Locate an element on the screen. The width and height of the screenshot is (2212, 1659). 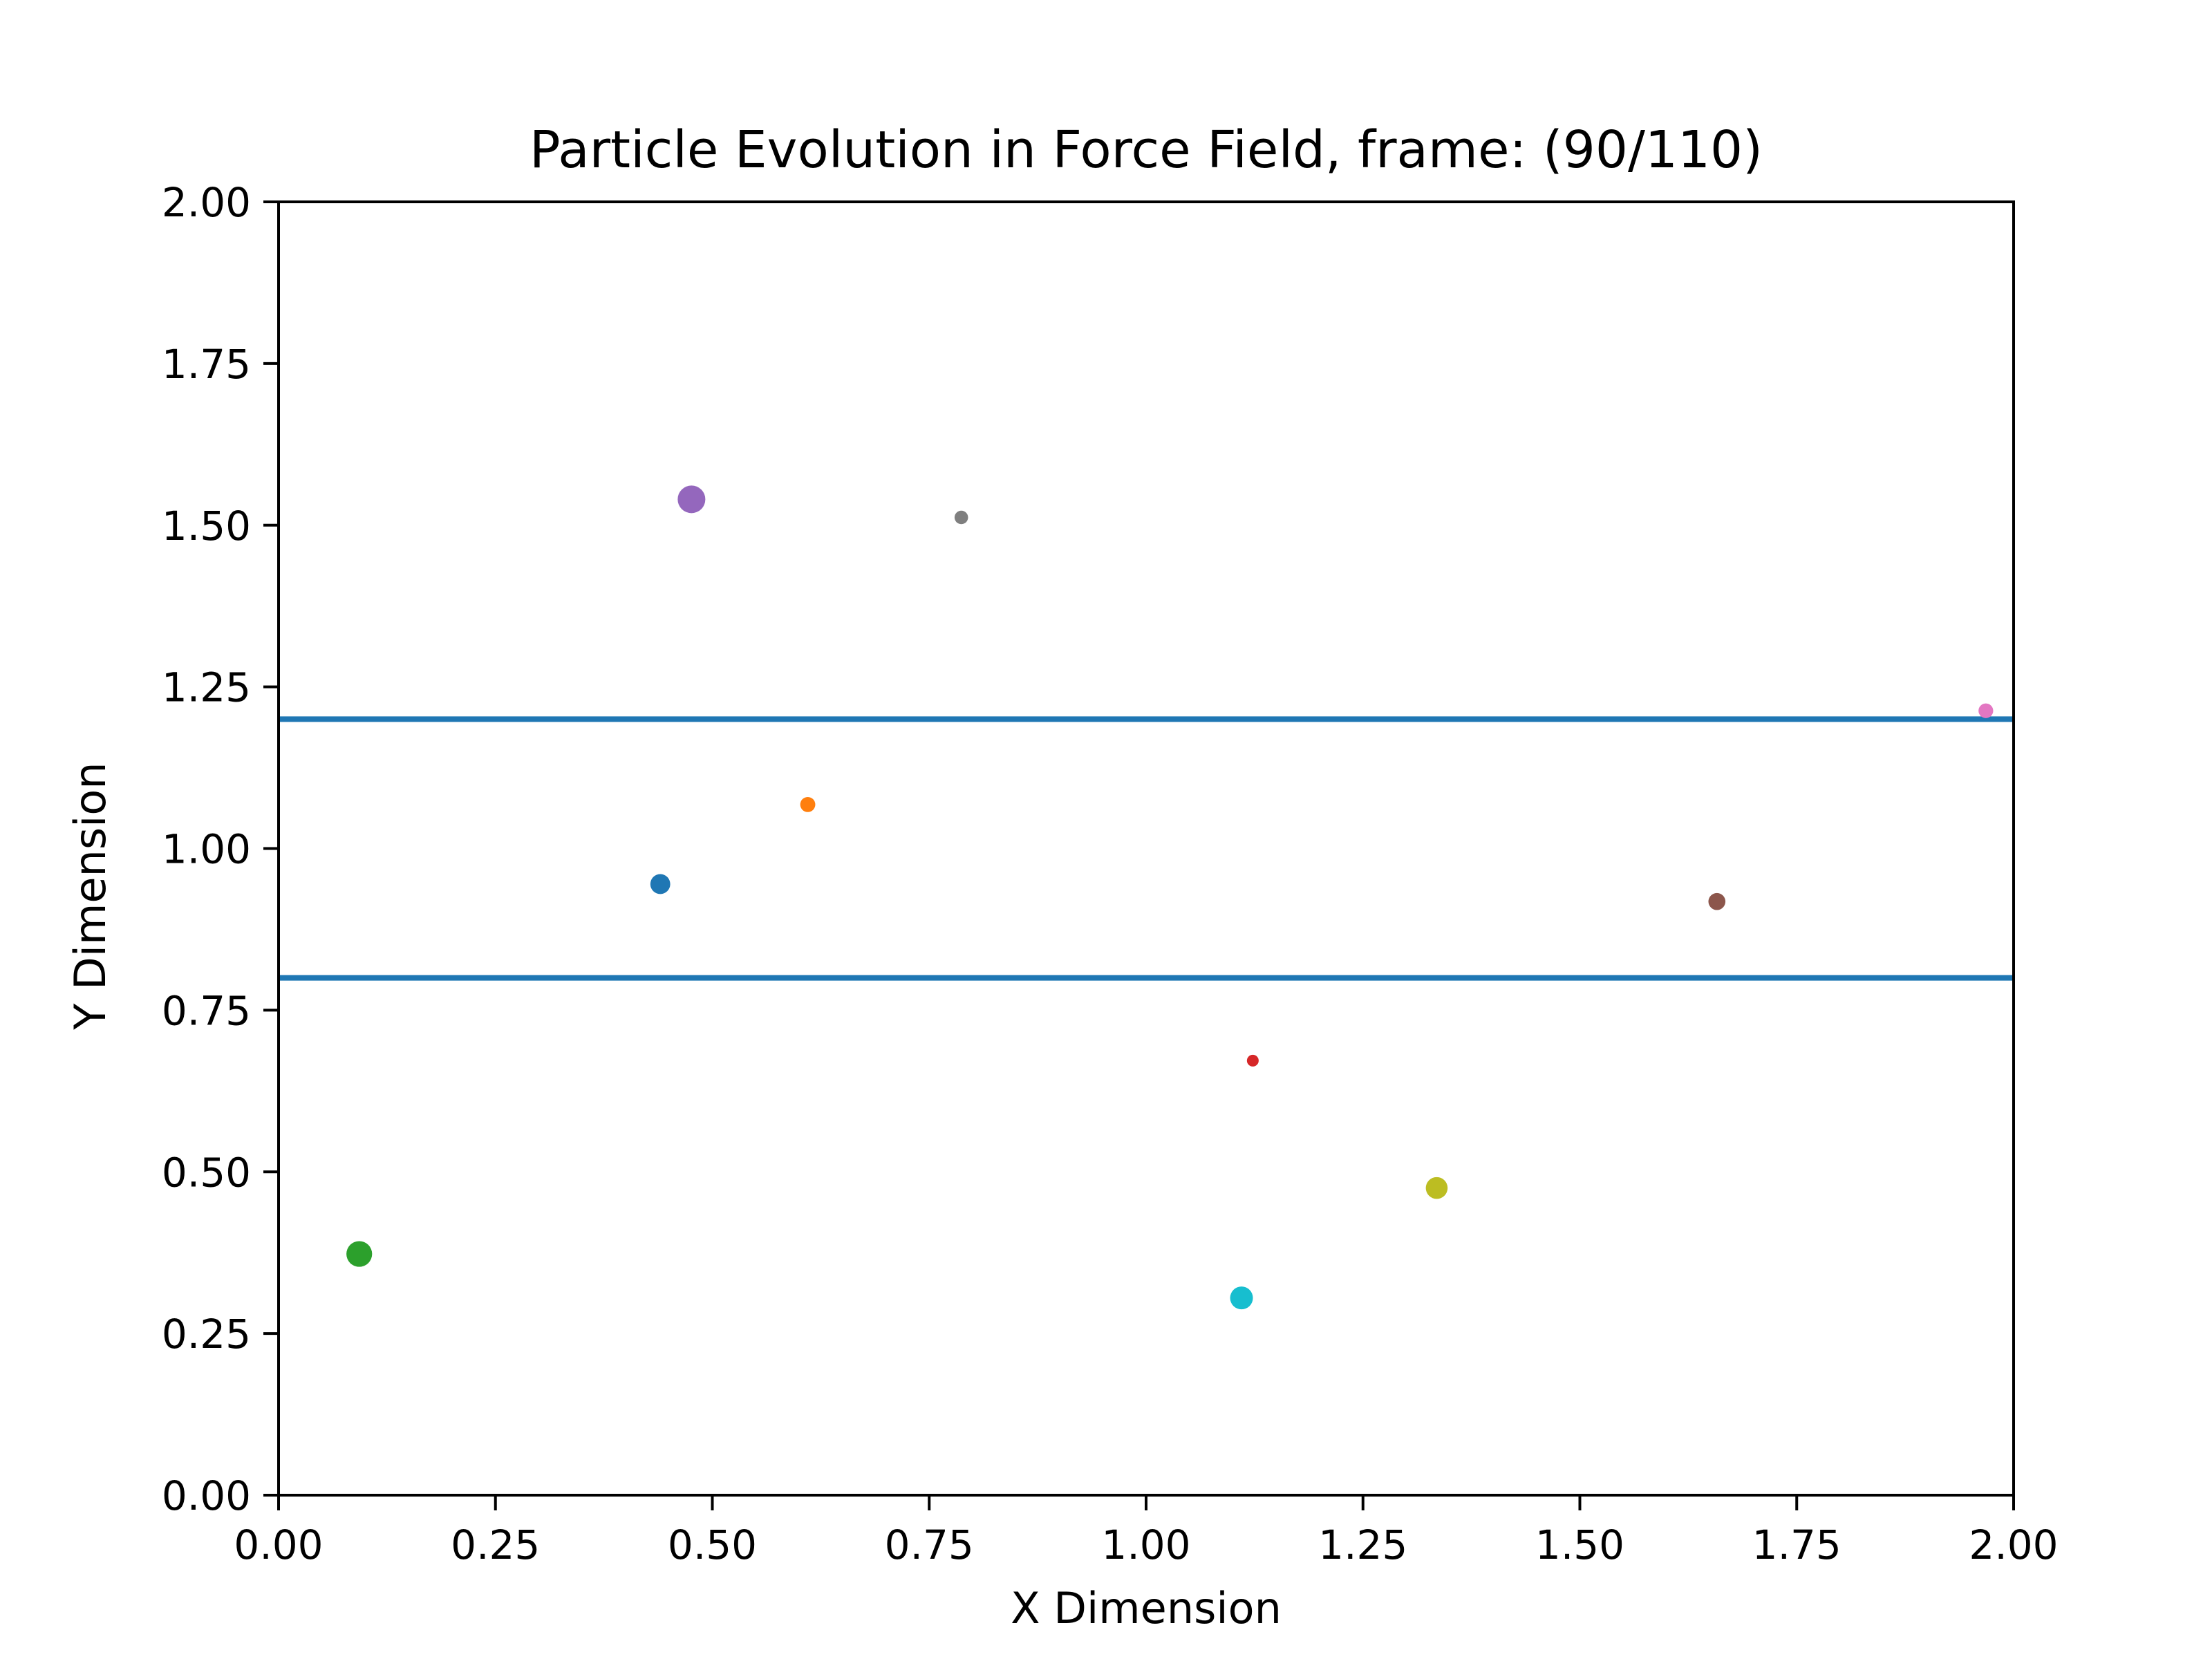
x-tick-label: 0.50 is located at coordinates (712, 1544).